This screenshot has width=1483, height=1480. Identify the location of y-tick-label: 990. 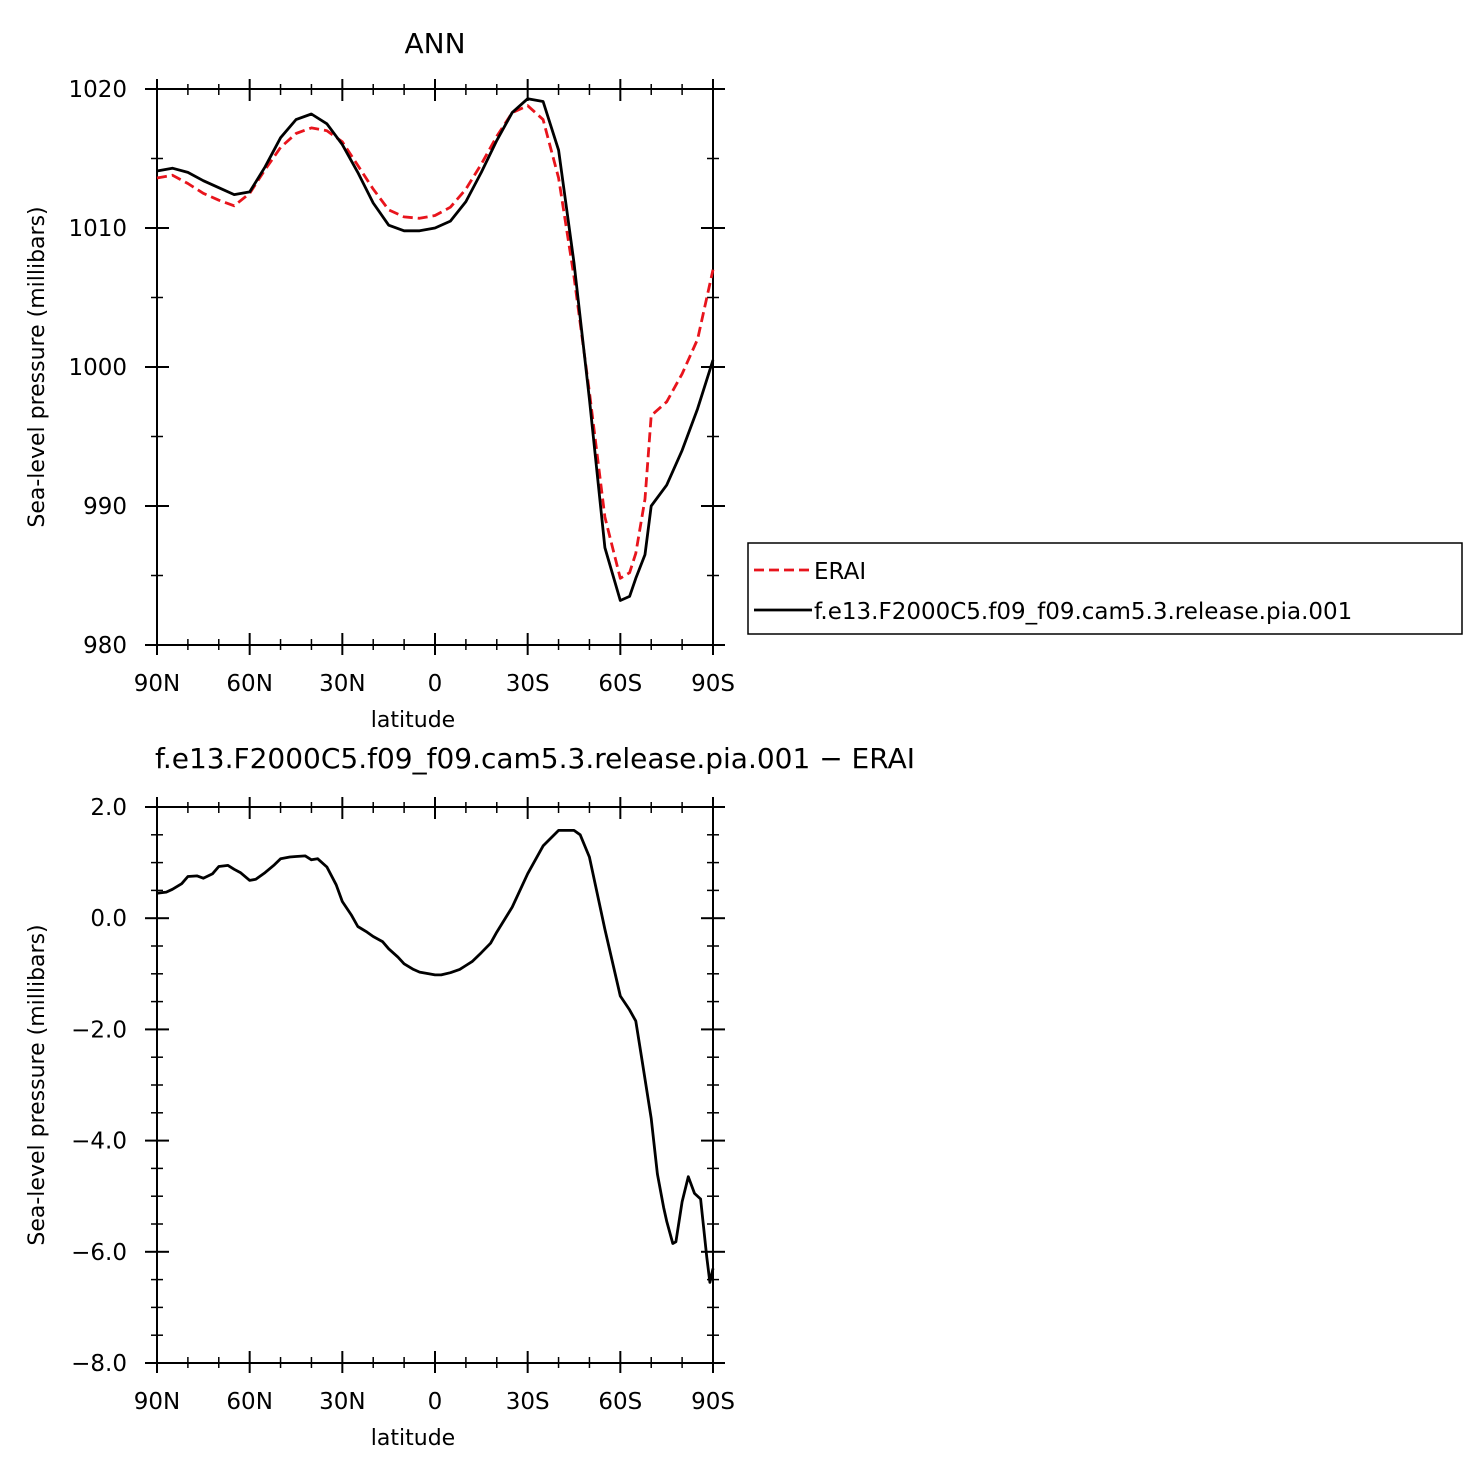
(105, 507).